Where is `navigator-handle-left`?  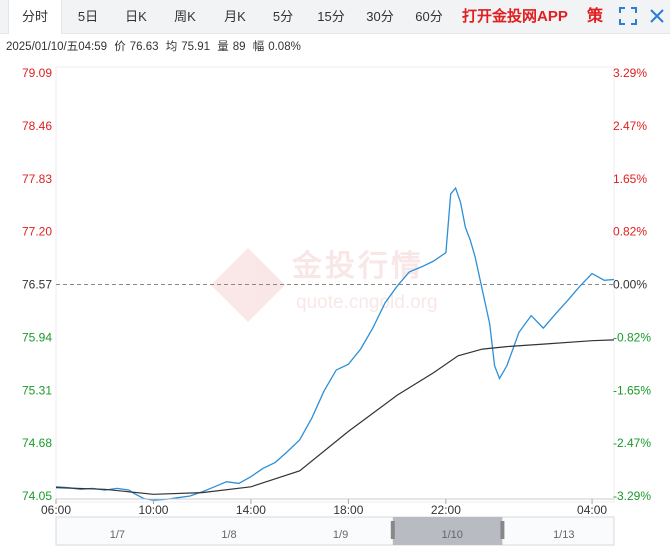 navigator-handle-left is located at coordinates (392, 530).